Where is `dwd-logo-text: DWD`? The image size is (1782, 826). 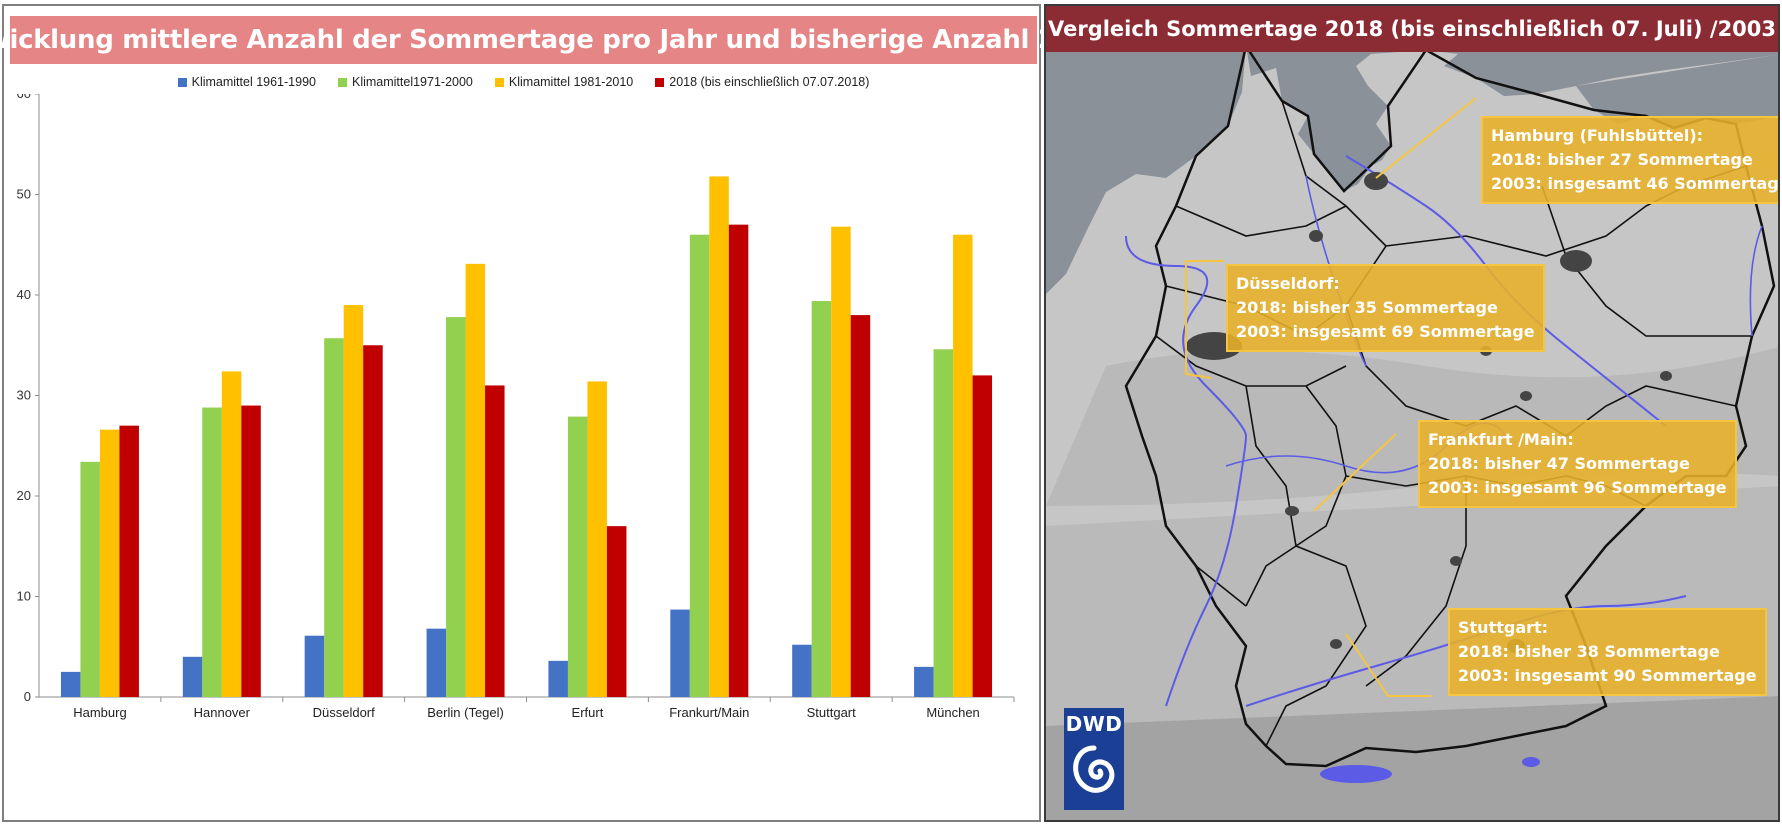
dwd-logo-text: DWD is located at coordinates (1094, 724).